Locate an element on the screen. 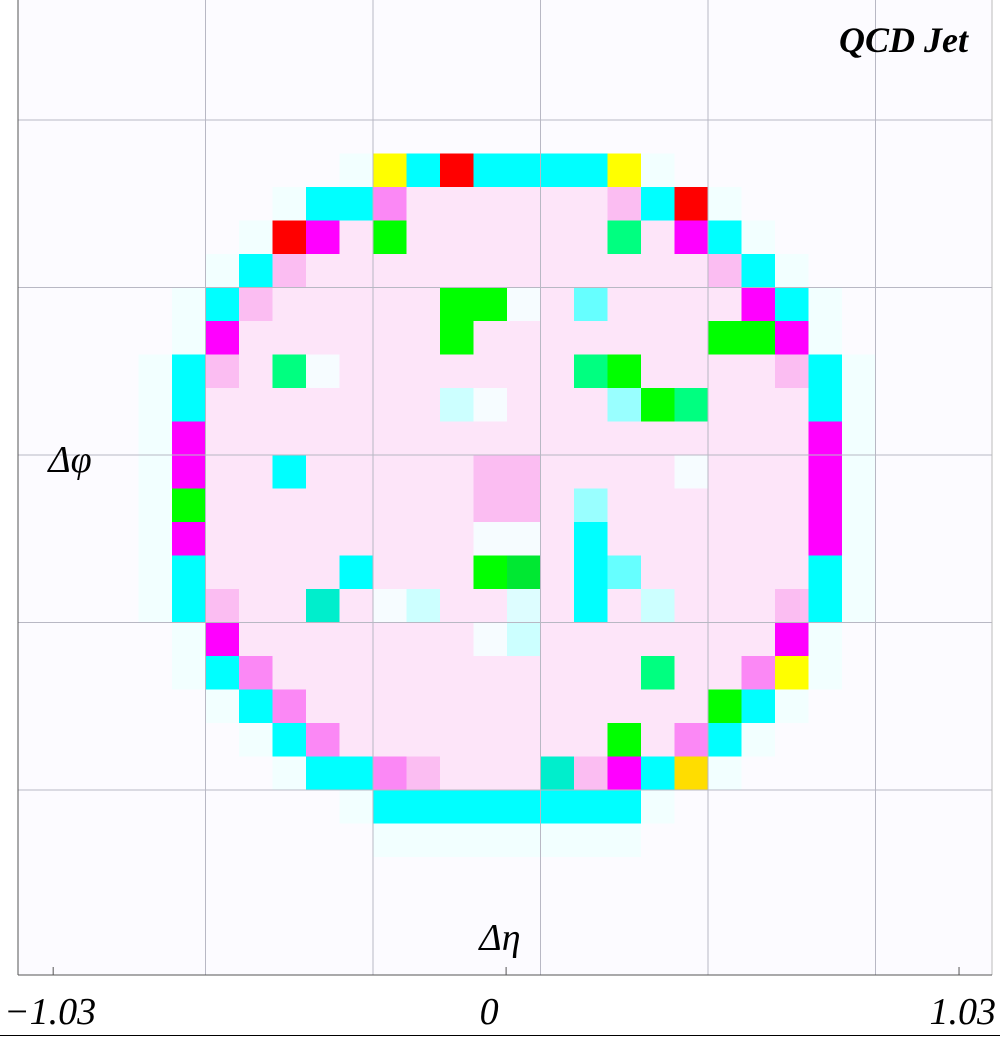 Image resolution: width=1000 pixels, height=1038 pixels. x-tick-label: 1.03 is located at coordinates (963, 1012).